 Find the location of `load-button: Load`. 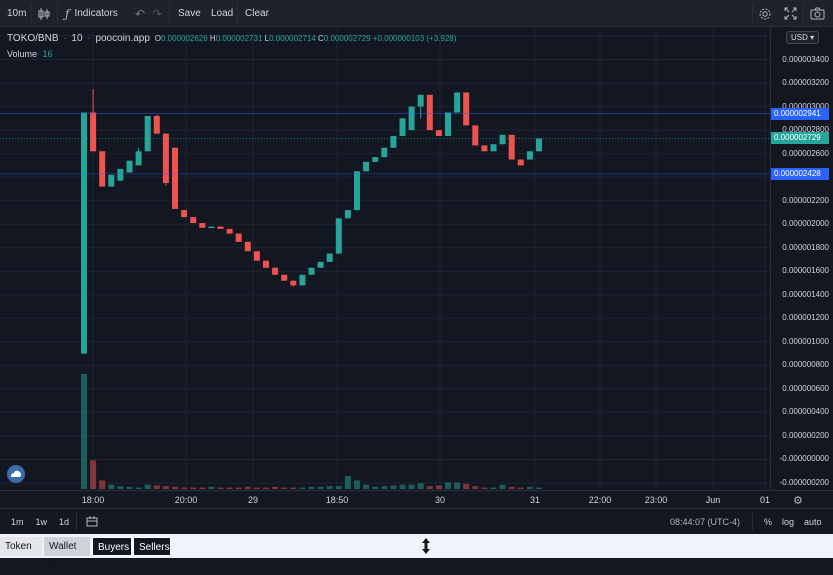

load-button: Load is located at coordinates (222, 13).